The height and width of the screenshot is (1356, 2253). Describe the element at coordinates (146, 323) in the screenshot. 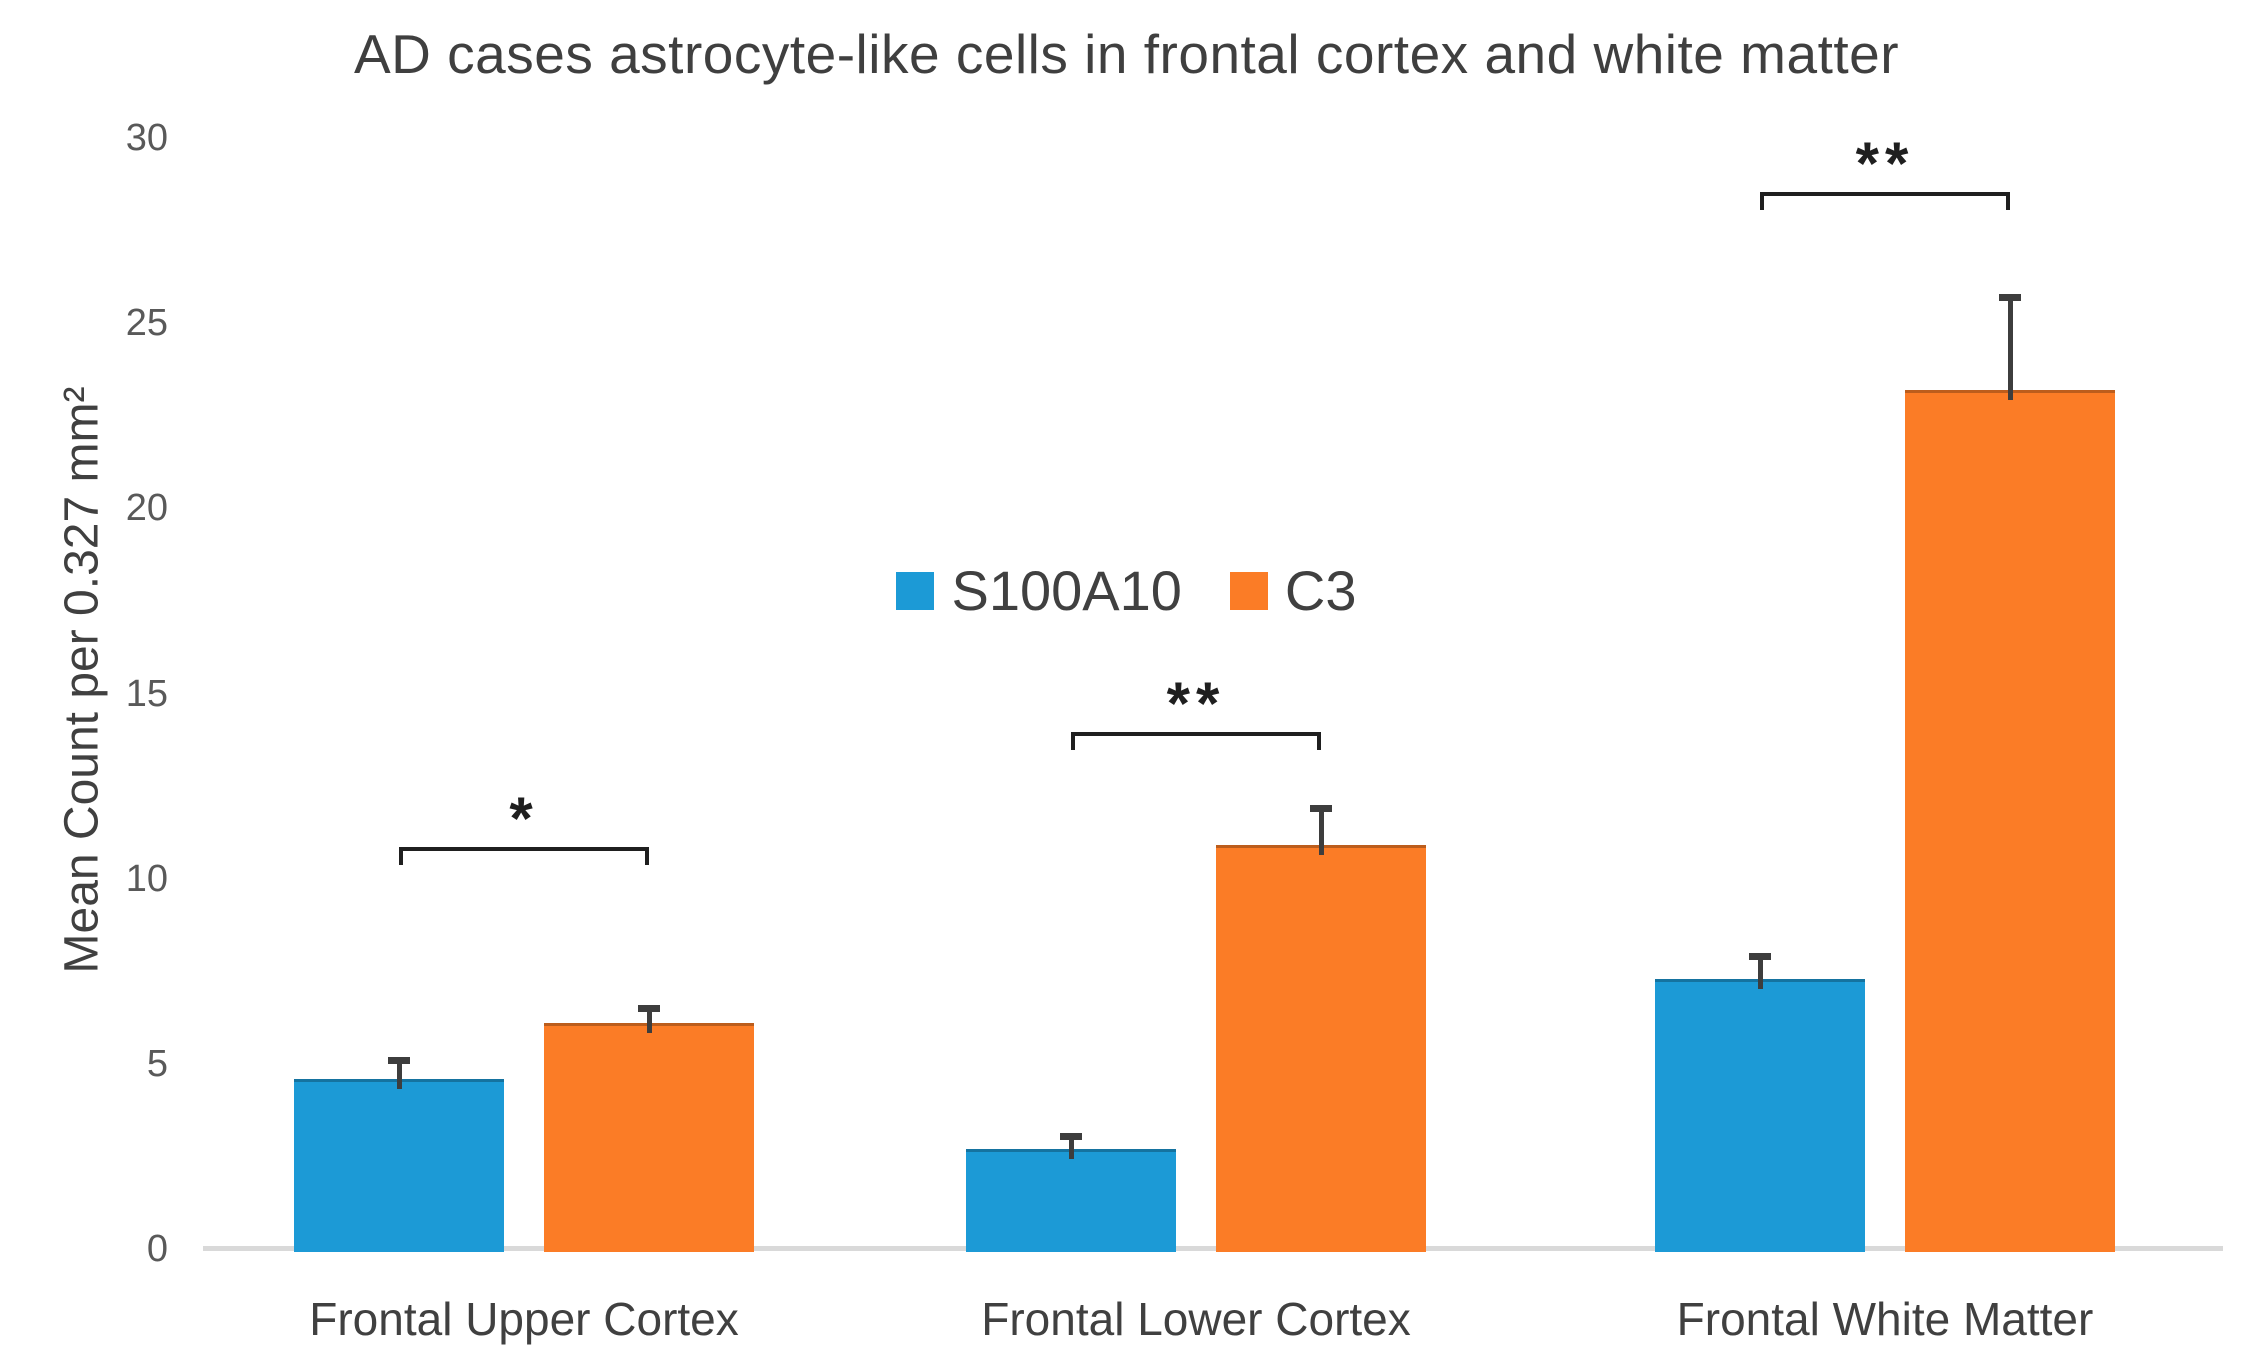

I see `y-tick-label: 25` at that location.